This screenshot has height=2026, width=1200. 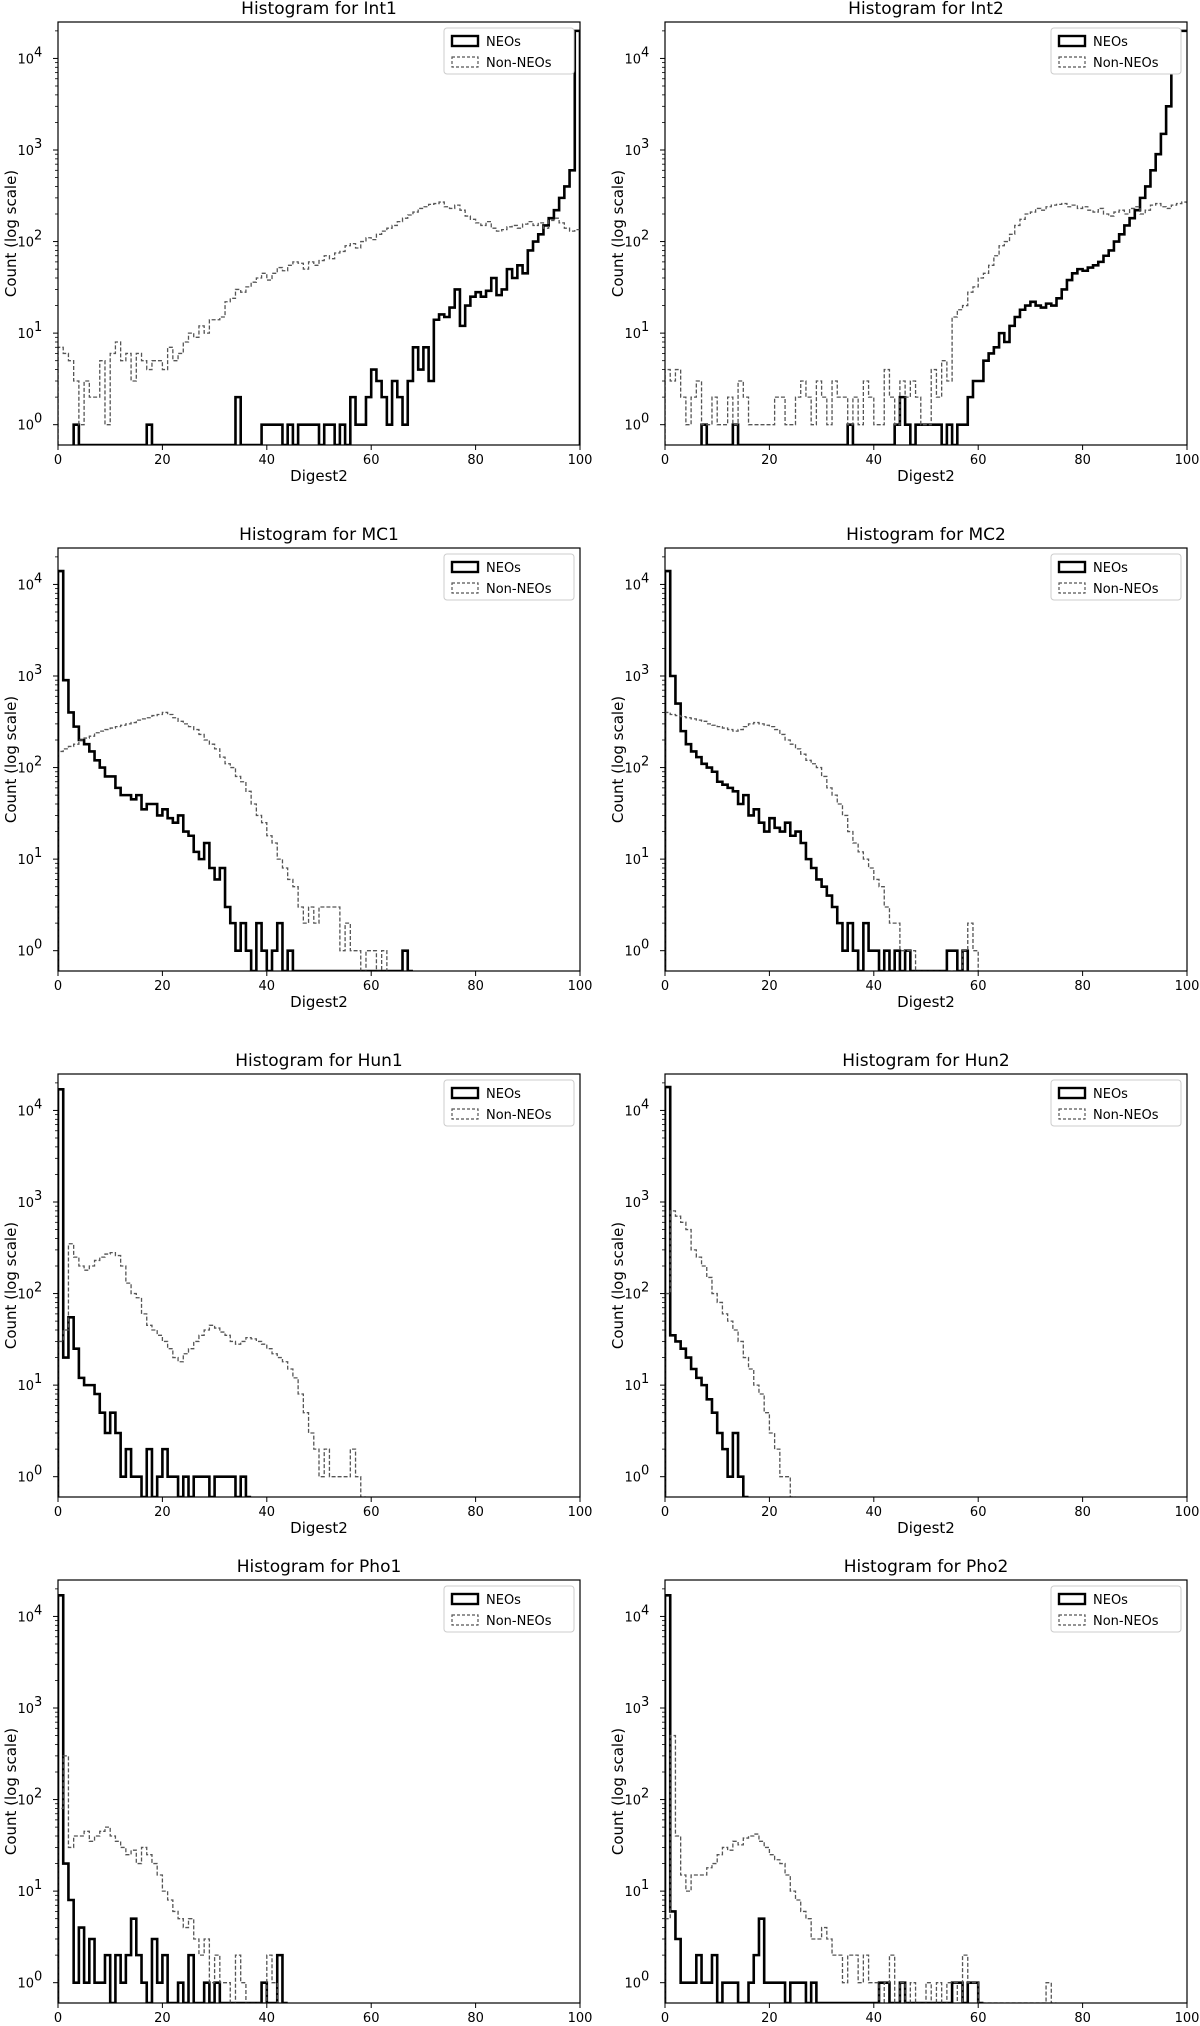 What do you see at coordinates (11, 233) in the screenshot?
I see `y-axis-label: Count (log scale)` at bounding box center [11, 233].